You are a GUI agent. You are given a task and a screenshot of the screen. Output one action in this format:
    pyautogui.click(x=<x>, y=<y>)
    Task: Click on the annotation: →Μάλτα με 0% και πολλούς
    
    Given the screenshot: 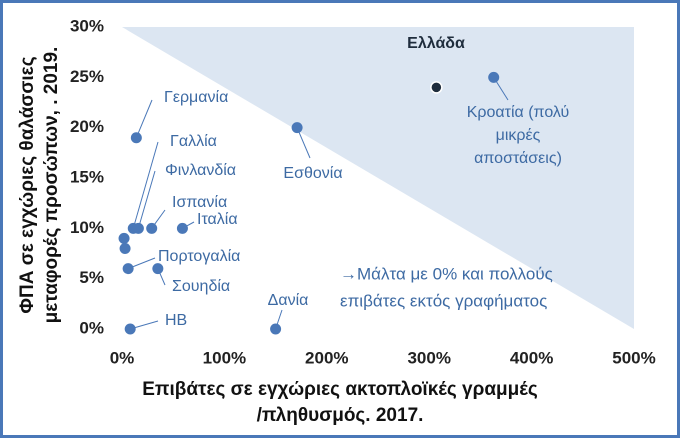 What is the action you would take?
    pyautogui.click(x=446, y=273)
    